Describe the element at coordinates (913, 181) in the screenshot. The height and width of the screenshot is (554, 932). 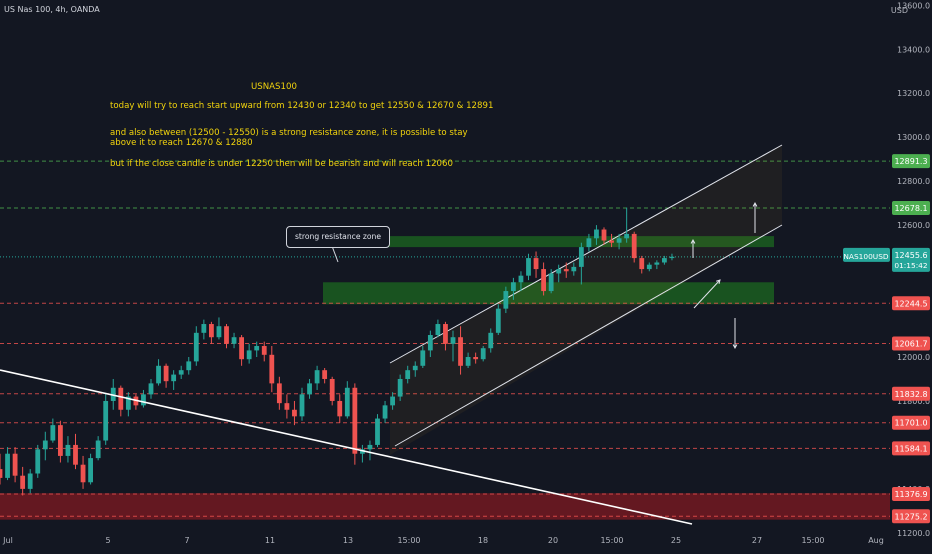
I see `y-tick-label: 12800.0` at that location.